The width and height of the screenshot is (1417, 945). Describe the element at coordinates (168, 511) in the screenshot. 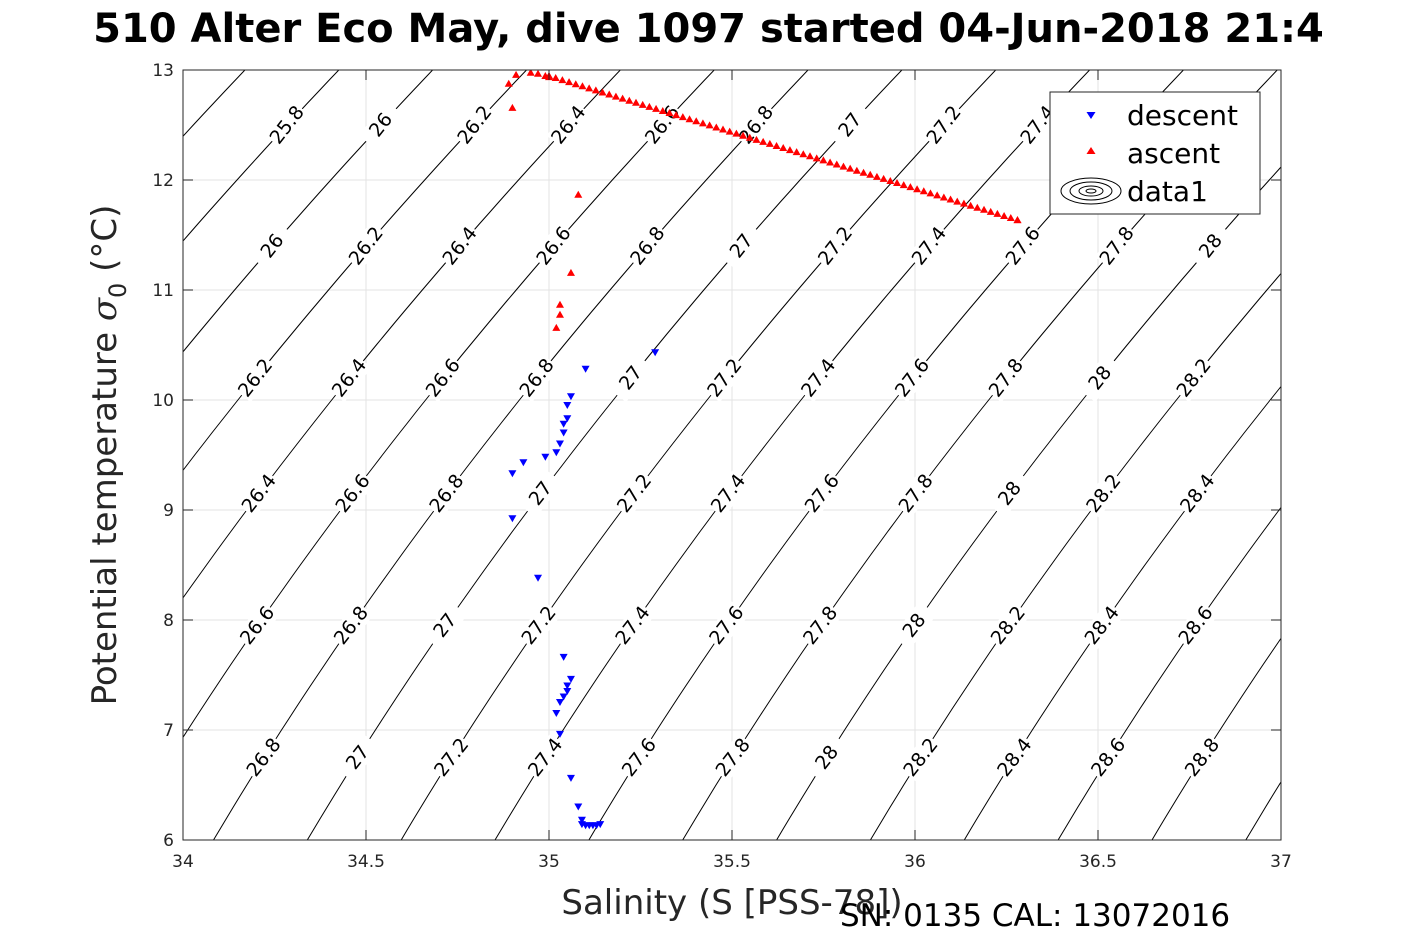

I see `y-tick-label: 9` at that location.